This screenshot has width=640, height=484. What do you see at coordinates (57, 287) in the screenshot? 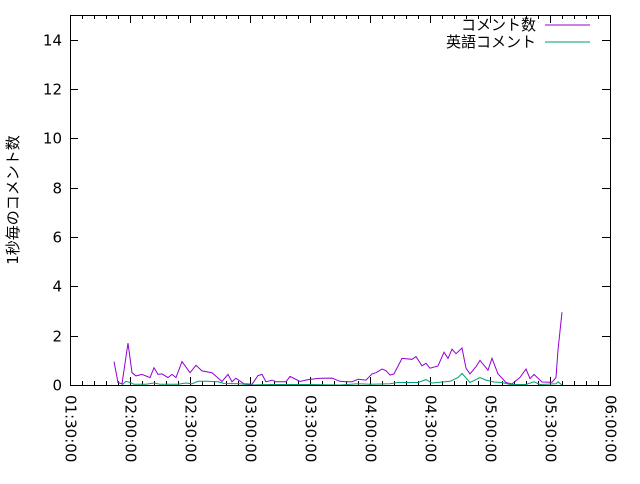
I see `y-tick-label: 4` at bounding box center [57, 287].